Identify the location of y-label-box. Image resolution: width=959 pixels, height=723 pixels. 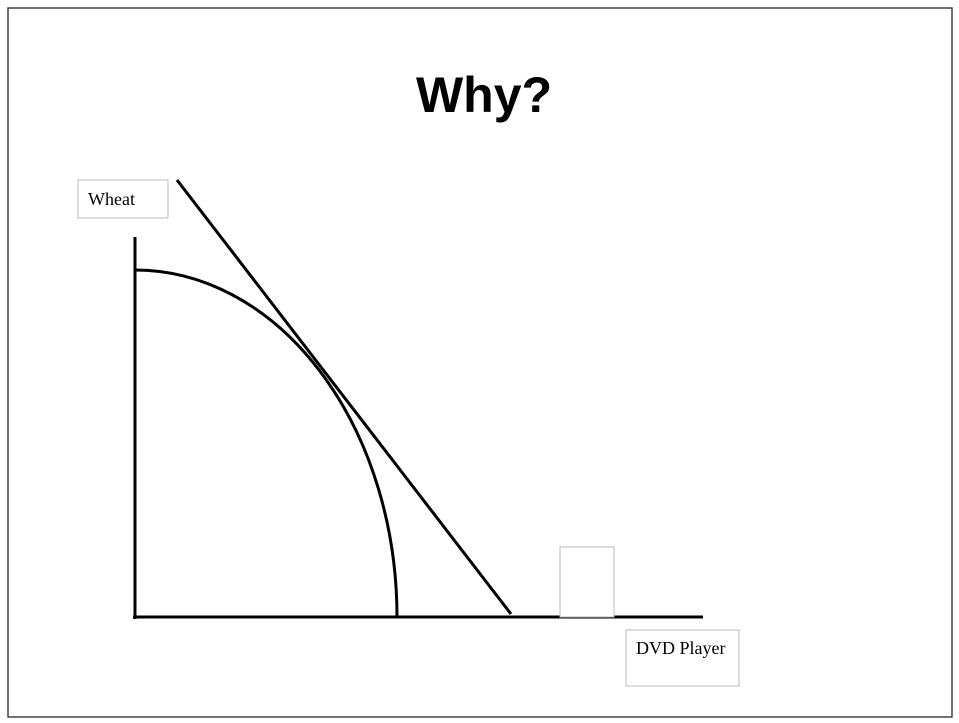
(123, 199).